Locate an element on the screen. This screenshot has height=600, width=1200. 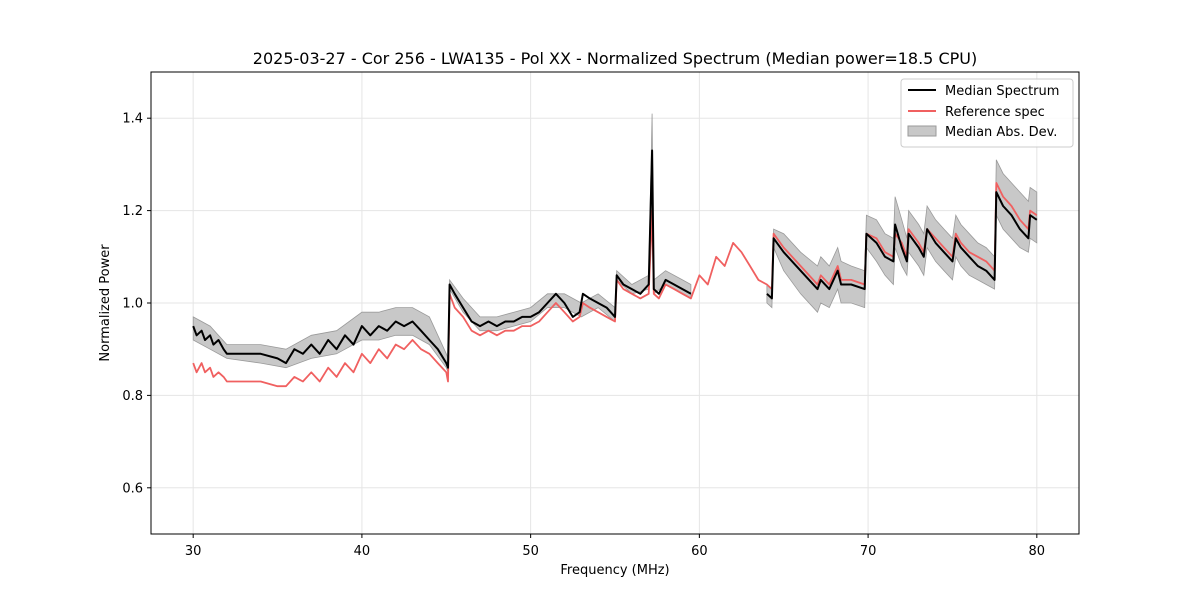
x-tick-label: 50 is located at coordinates (530, 551).